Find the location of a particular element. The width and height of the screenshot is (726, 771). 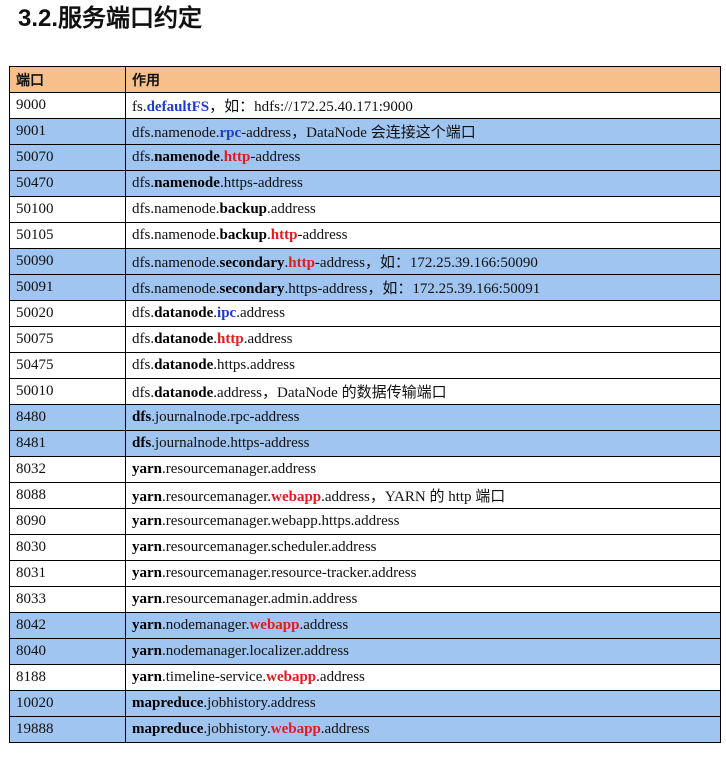

port-cell: 8480 is located at coordinates (67, 417).